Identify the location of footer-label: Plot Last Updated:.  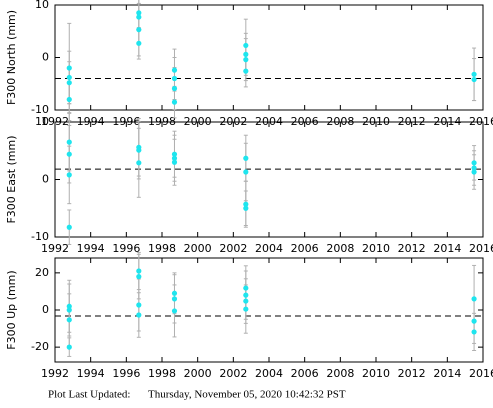
(89, 395).